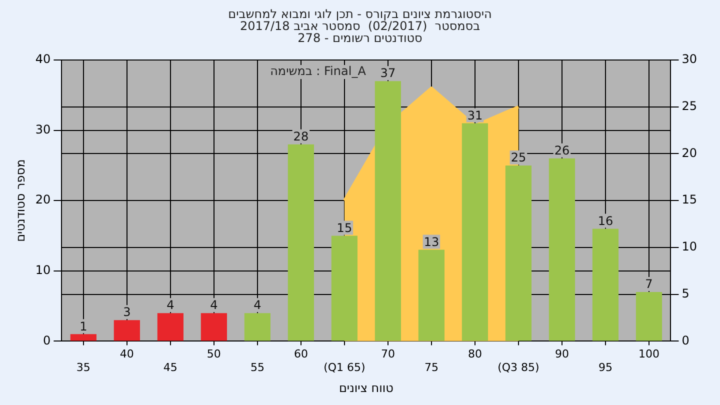 Image resolution: width=720 pixels, height=405 pixels. I want to click on y-tick-label: 10, so click(43, 270).